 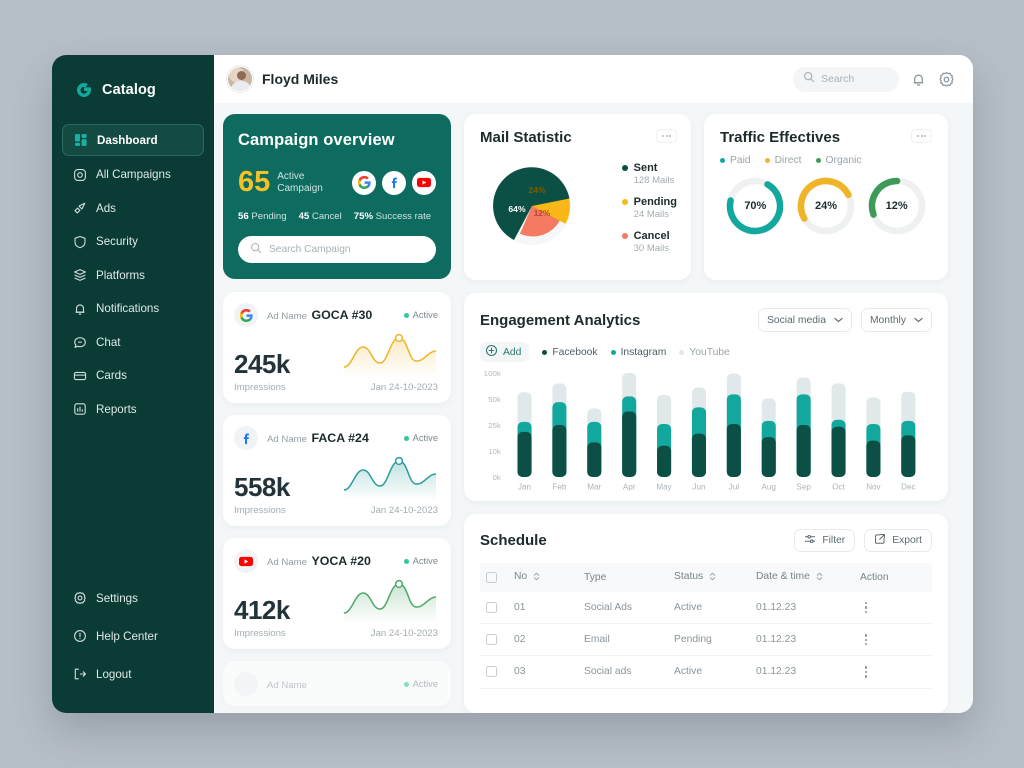 I want to click on campaign-search-input: Search Campaign, so click(x=337, y=249).